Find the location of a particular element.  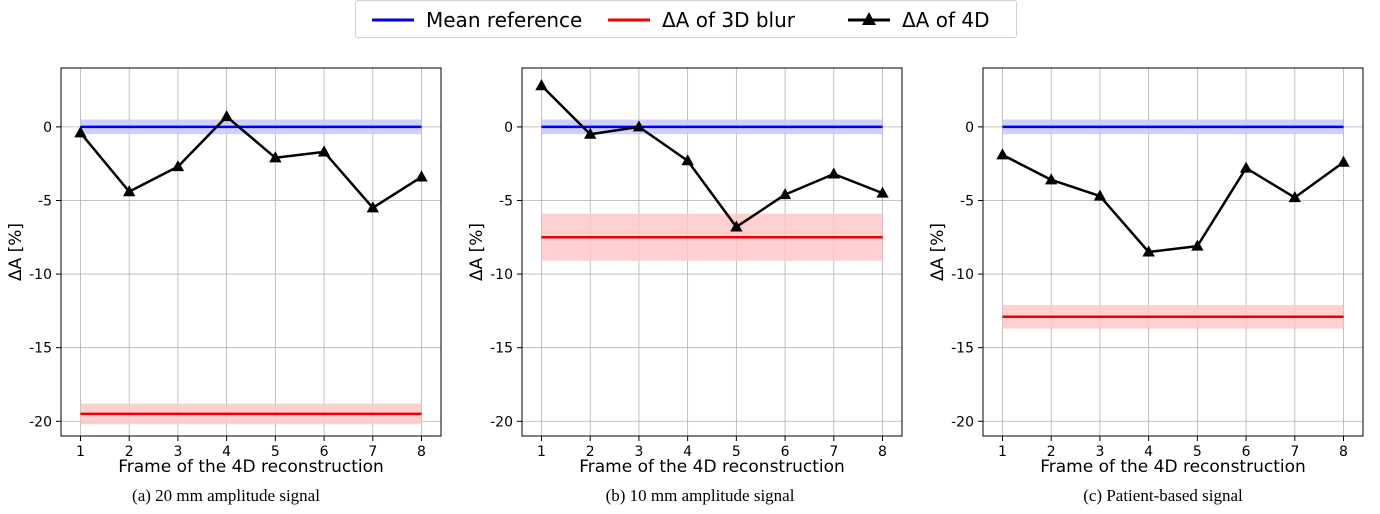

caption-c: (c) Patient-based signal is located at coordinates (1163, 495).